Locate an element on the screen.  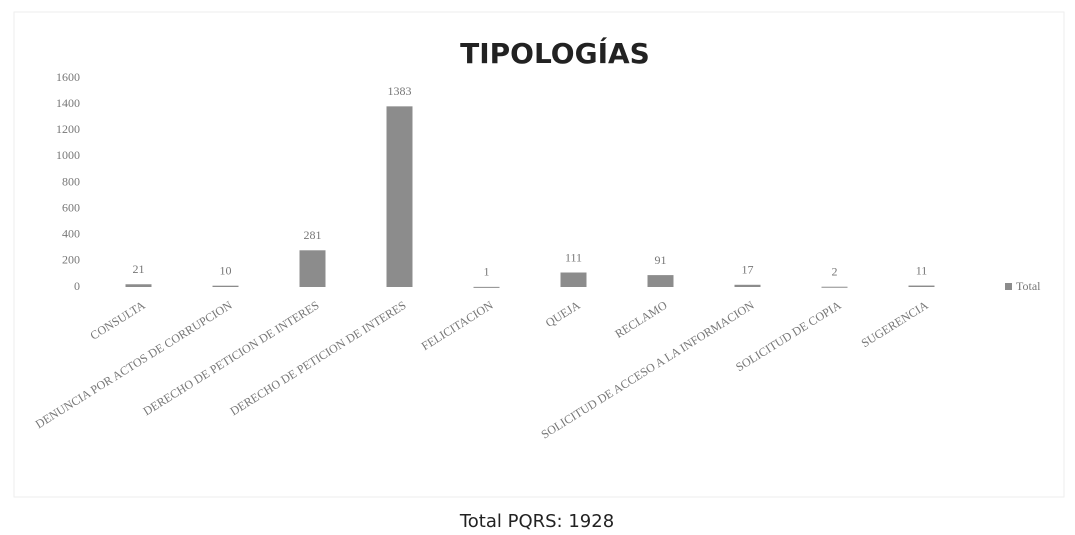
data-label: 21 is located at coordinates (139, 269).